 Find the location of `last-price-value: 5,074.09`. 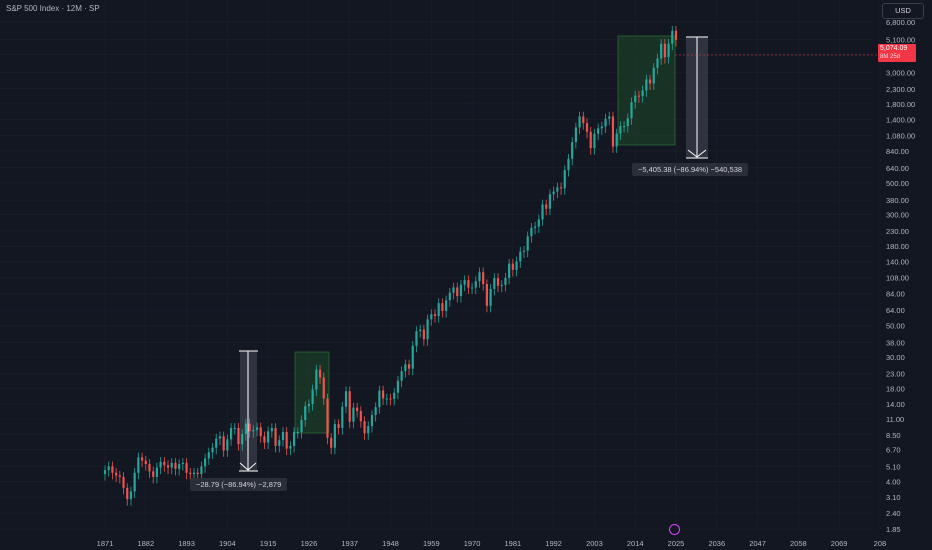

last-price-value: 5,074.09 is located at coordinates (894, 48).